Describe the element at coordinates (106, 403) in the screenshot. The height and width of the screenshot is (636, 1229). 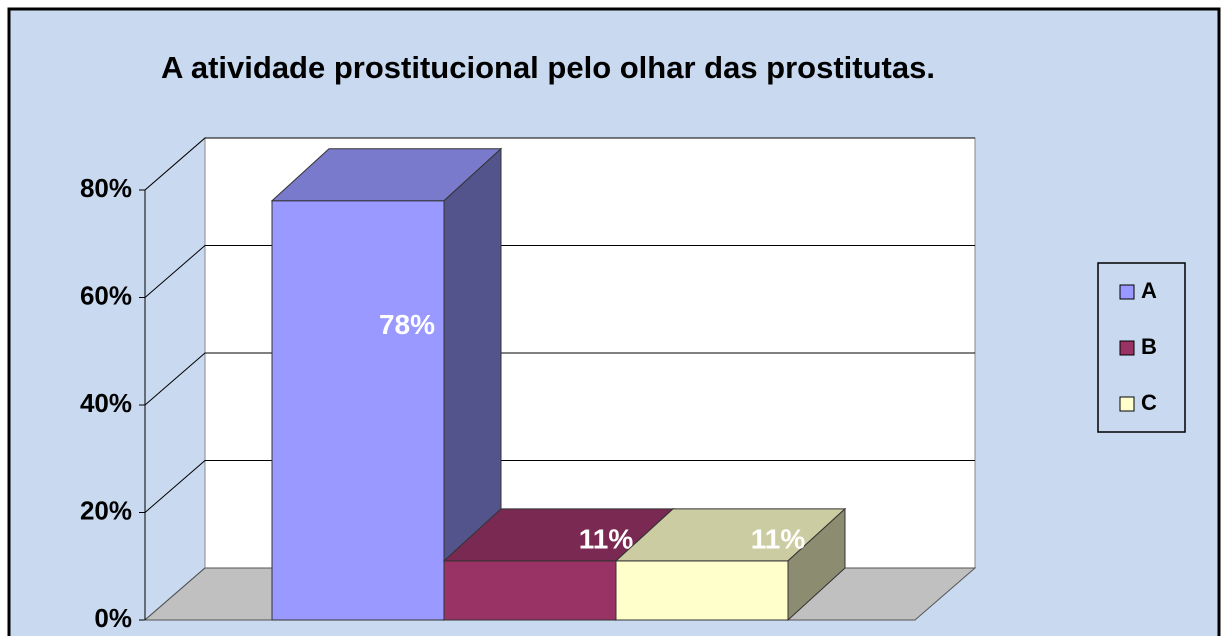
I see `y-tick-label: 40%` at that location.